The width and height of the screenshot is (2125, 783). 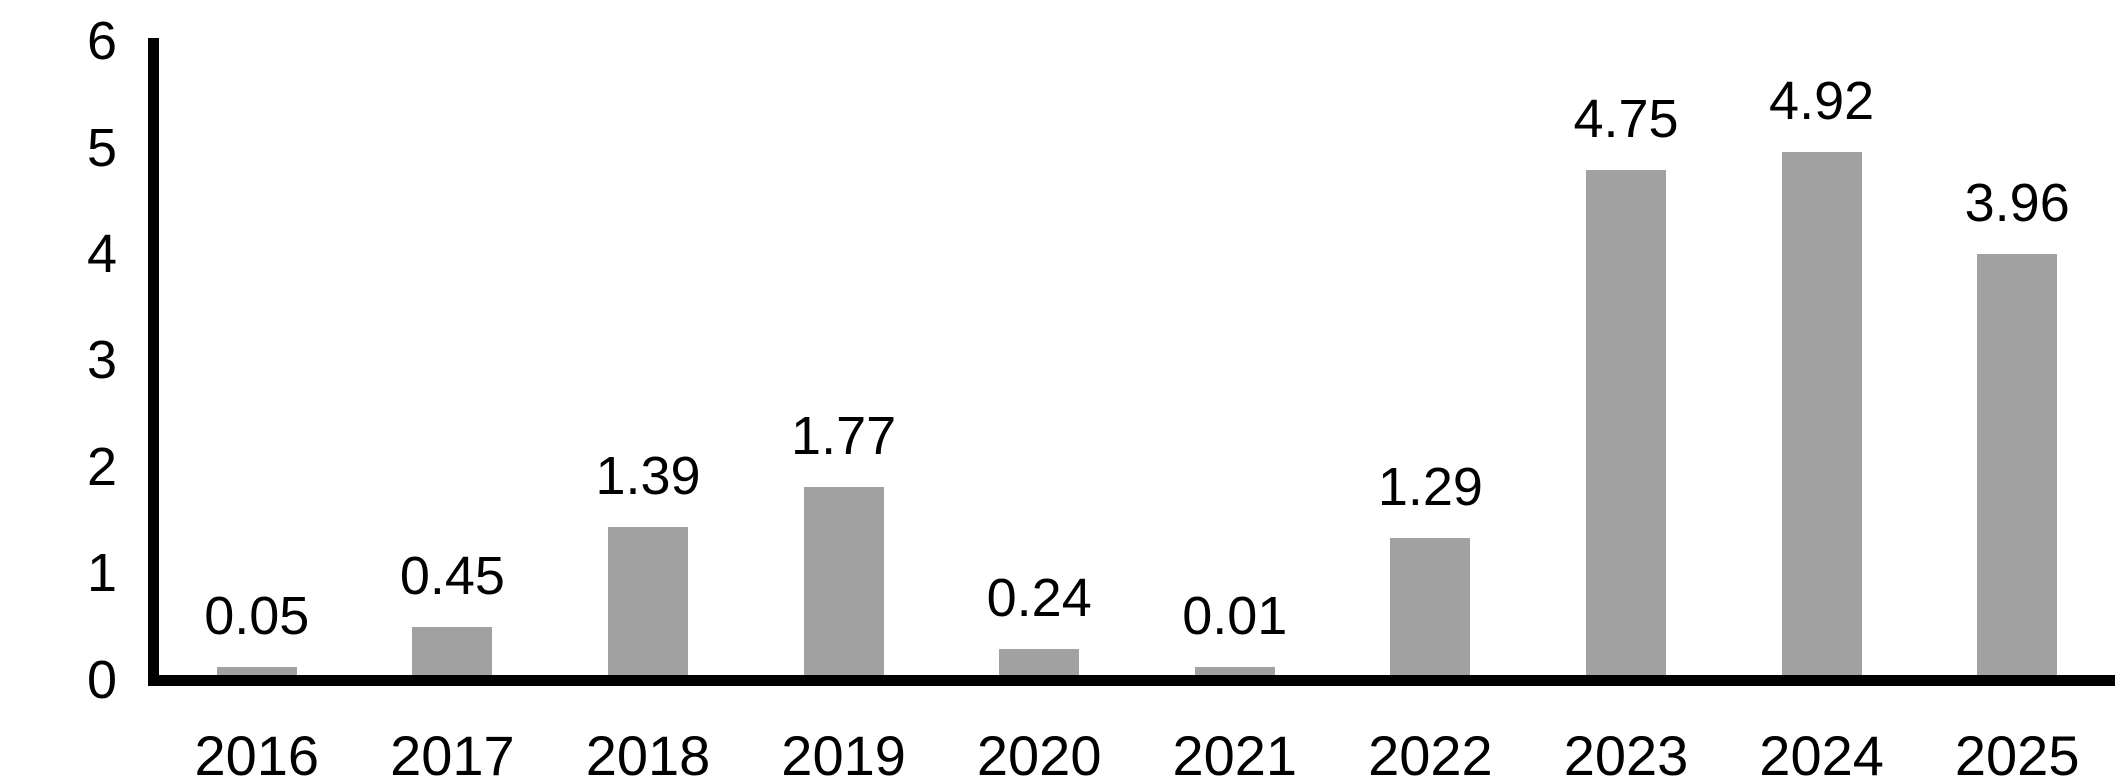 What do you see at coordinates (1430, 753) in the screenshot?
I see `x-axis-label: 2022` at bounding box center [1430, 753].